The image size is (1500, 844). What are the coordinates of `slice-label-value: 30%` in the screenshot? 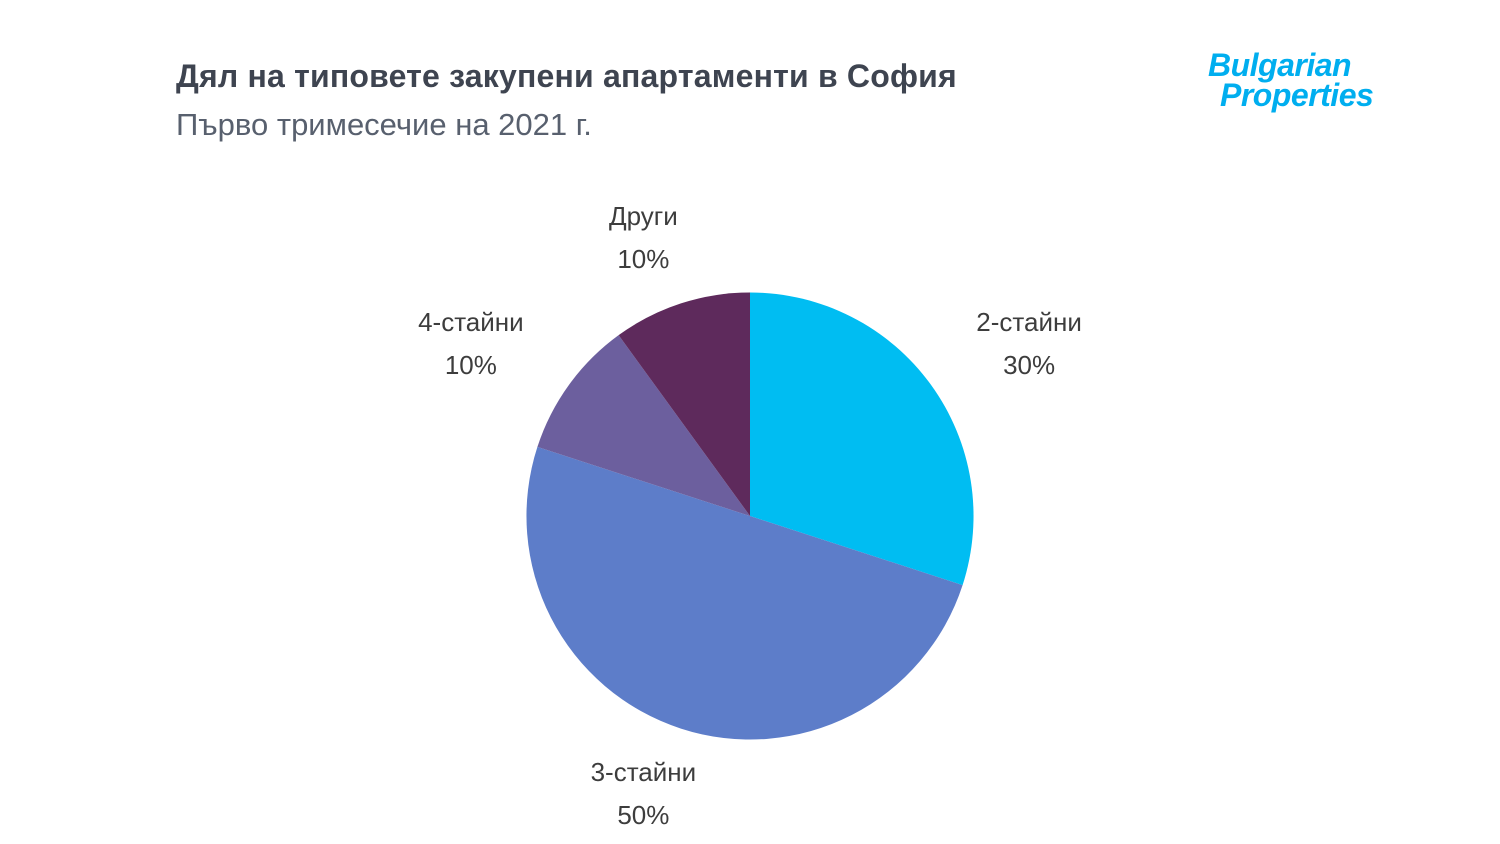 It's located at (1029, 365).